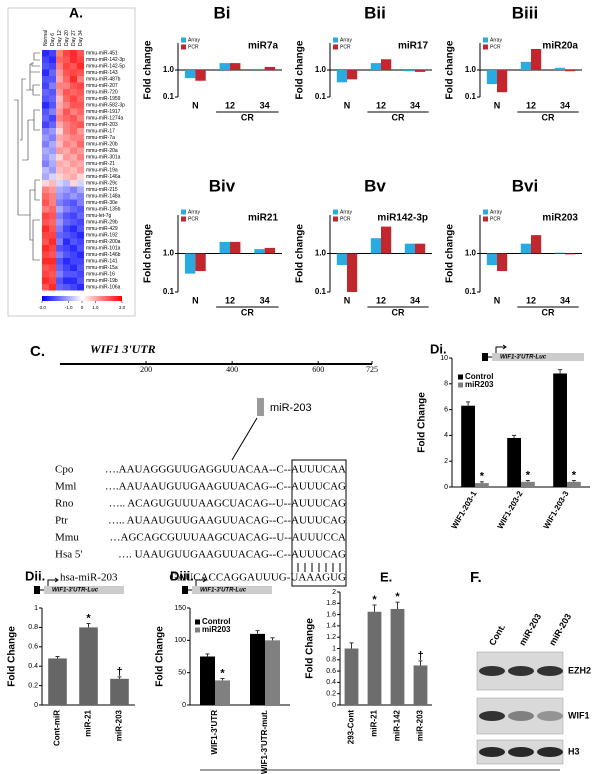 This screenshot has height=774, width=602. I want to click on column-label: Day 27, so click(74, 38).